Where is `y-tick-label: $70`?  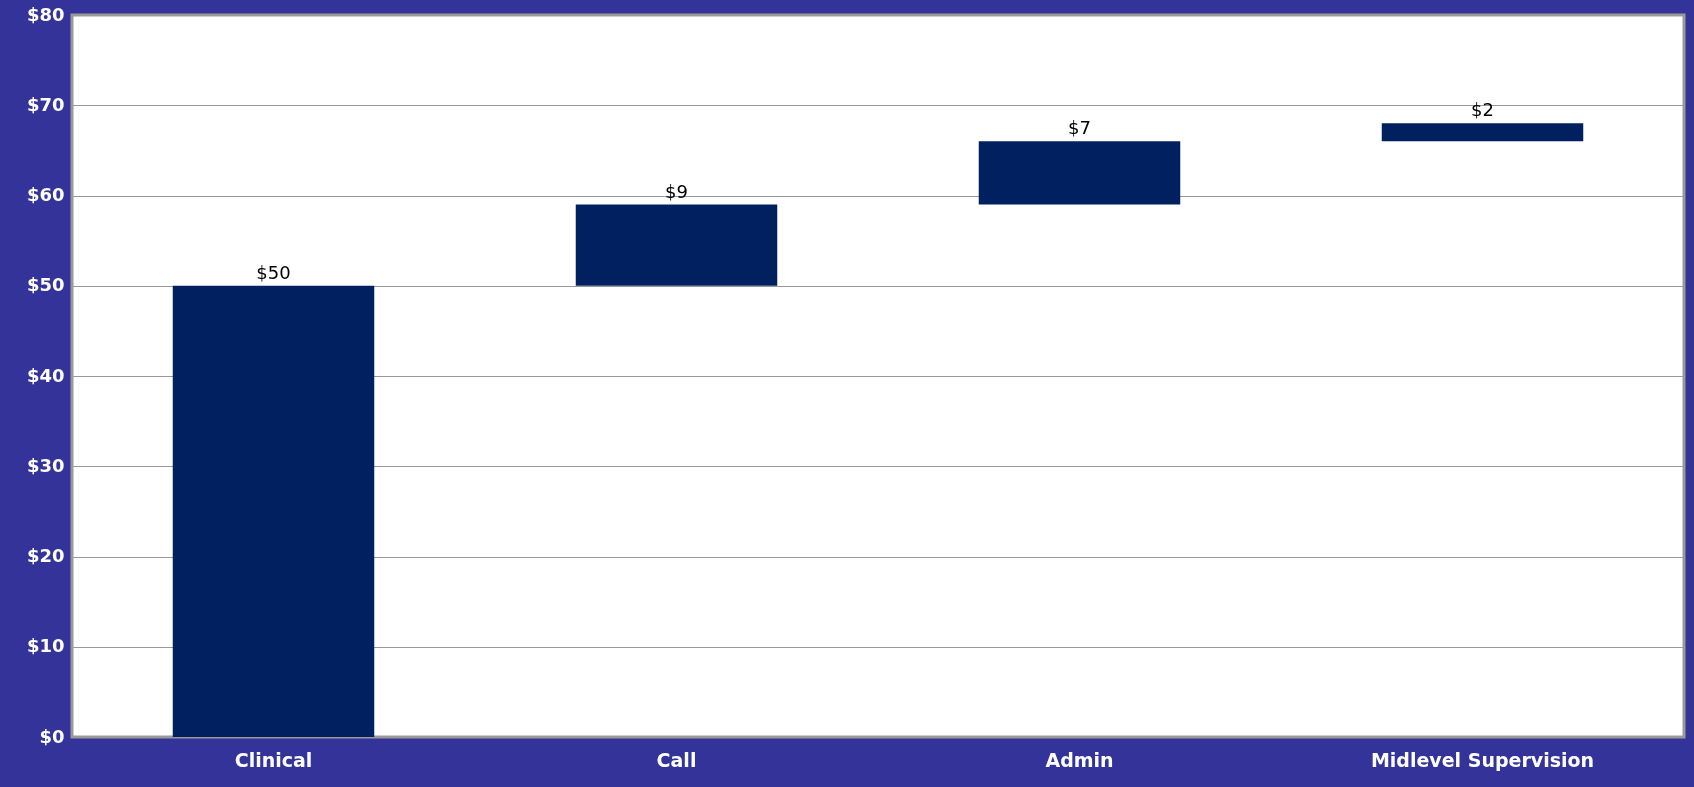
y-tick-label: $70 is located at coordinates (45, 104).